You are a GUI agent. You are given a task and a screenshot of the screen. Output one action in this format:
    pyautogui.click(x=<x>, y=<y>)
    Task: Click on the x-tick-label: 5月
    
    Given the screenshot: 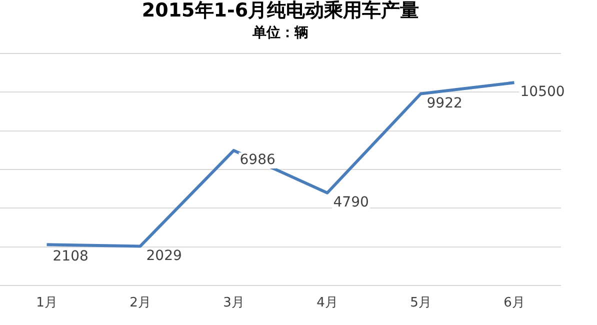 What is the action you would take?
    pyautogui.click(x=421, y=303)
    